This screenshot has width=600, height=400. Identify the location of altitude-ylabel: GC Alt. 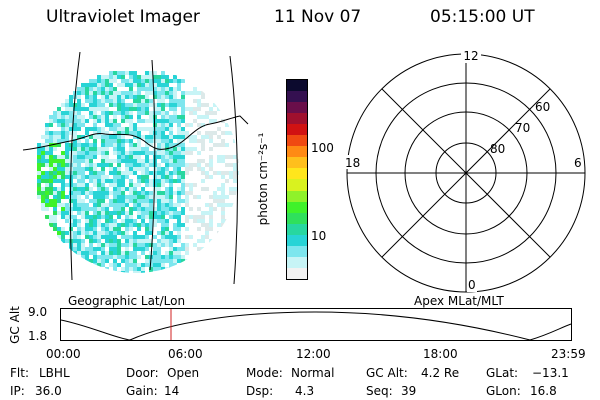
(15, 325).